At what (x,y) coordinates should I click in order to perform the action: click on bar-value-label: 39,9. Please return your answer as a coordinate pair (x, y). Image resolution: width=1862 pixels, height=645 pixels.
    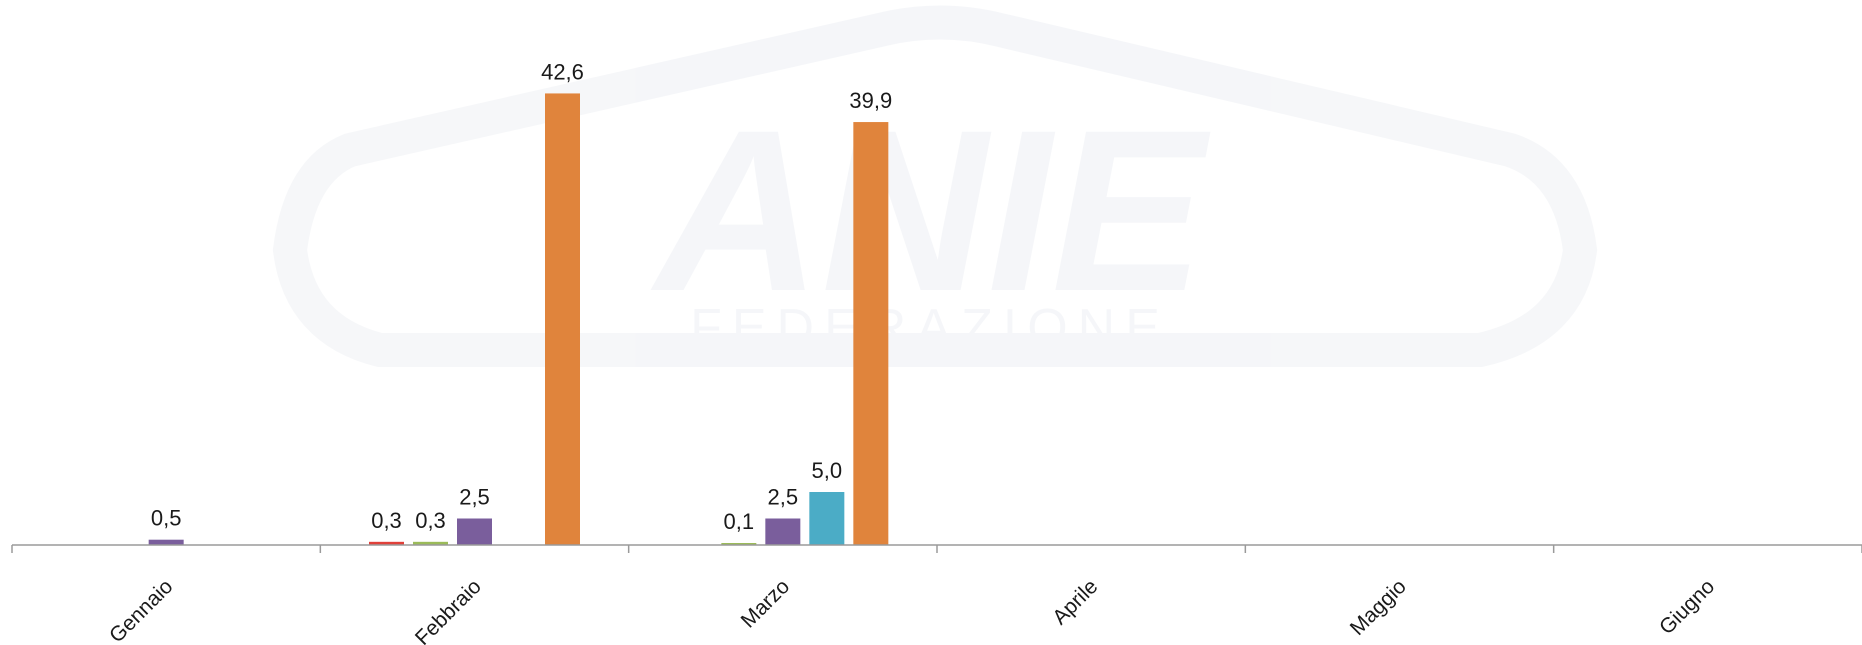
    Looking at the image, I should click on (870, 100).